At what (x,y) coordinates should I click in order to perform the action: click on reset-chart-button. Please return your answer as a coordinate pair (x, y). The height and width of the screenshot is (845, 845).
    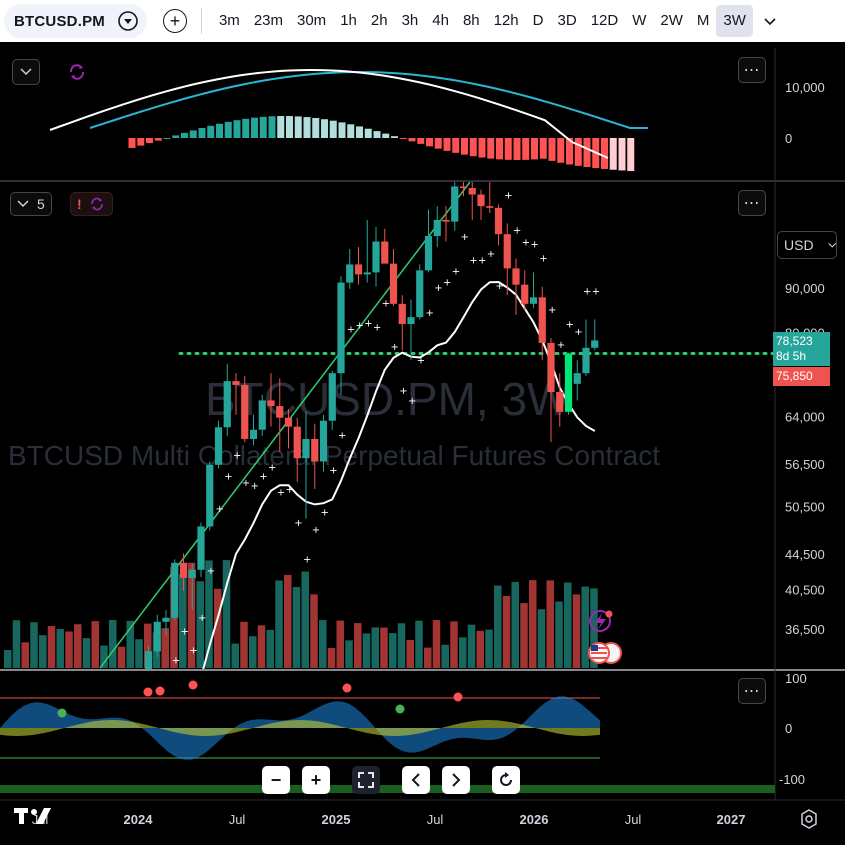
    Looking at the image, I should click on (506, 780).